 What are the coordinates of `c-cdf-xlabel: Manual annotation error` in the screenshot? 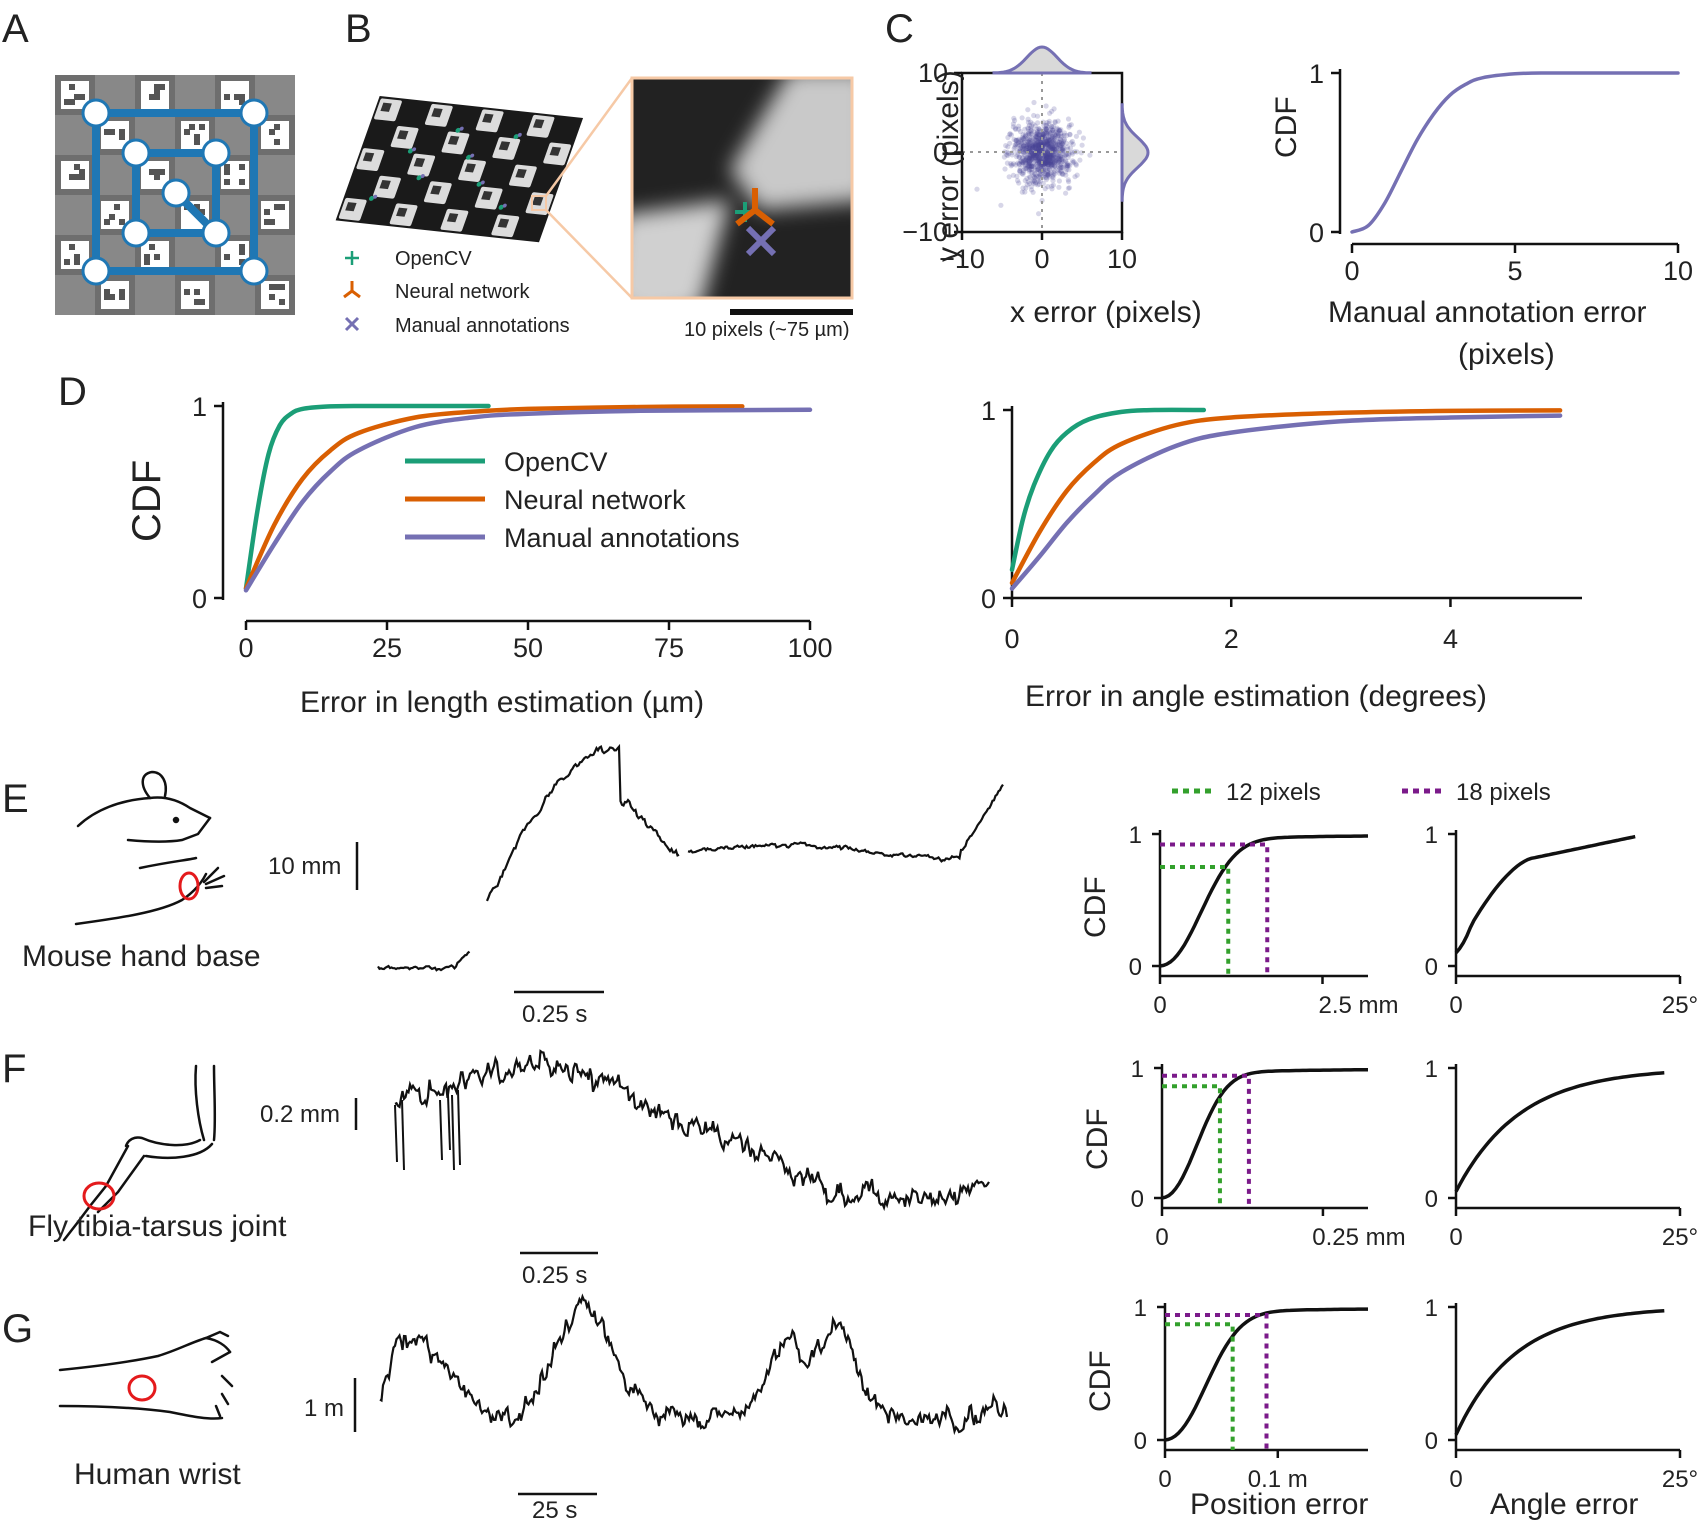 It's located at (1487, 312).